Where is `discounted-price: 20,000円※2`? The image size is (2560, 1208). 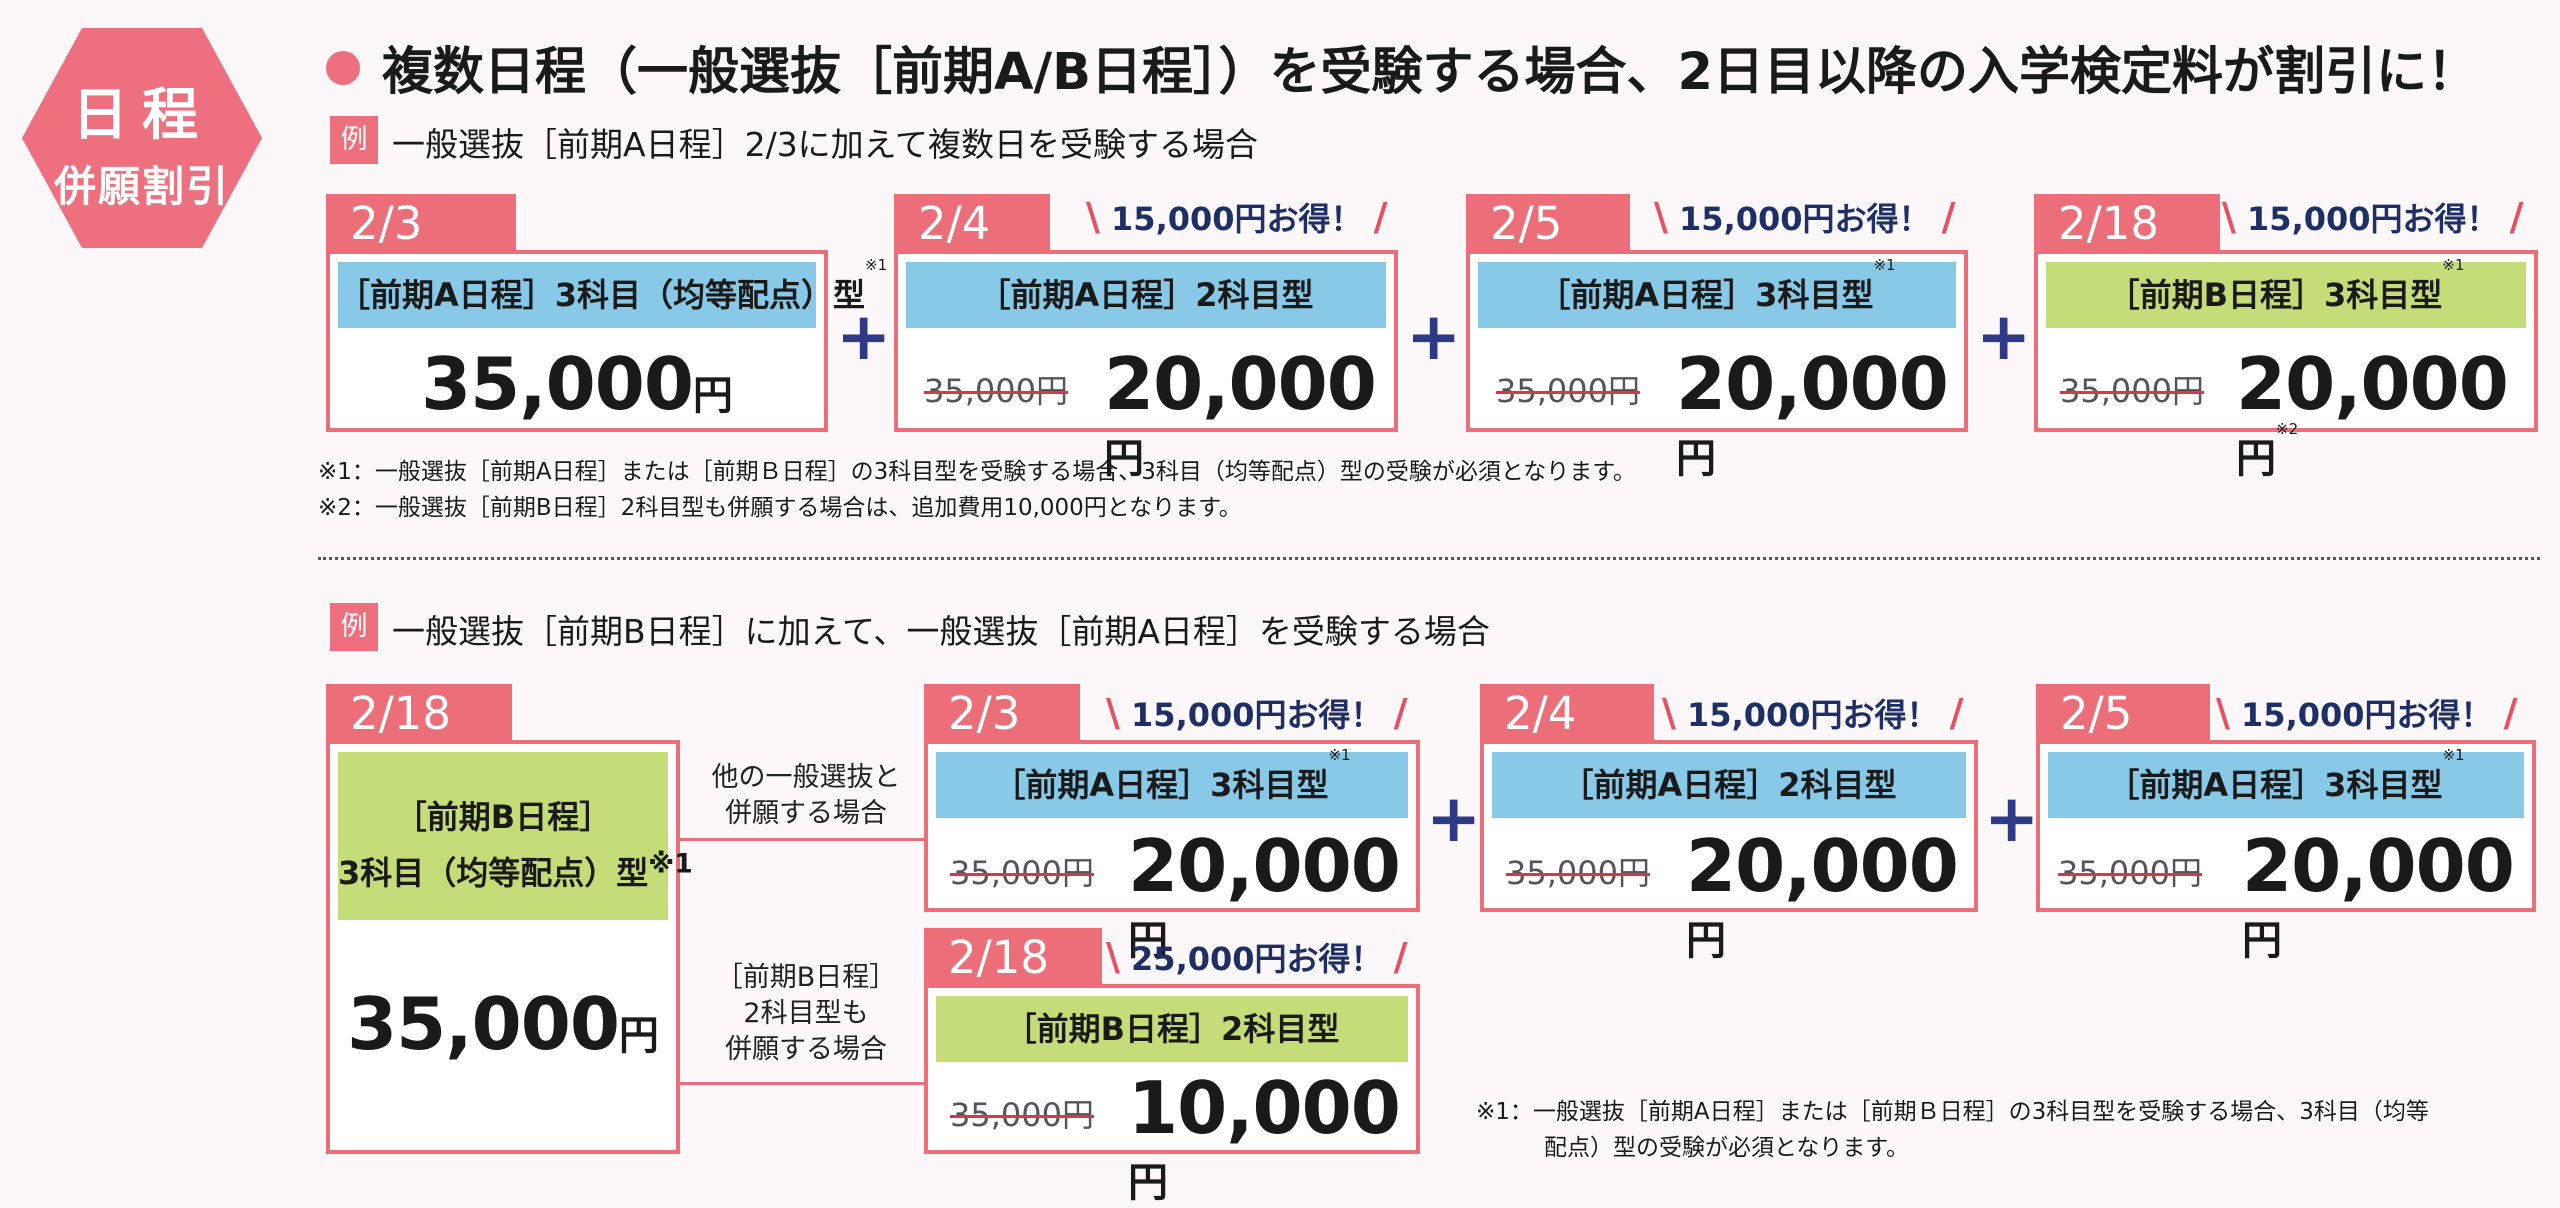
discounted-price: 20,000円※2 is located at coordinates (2372, 412).